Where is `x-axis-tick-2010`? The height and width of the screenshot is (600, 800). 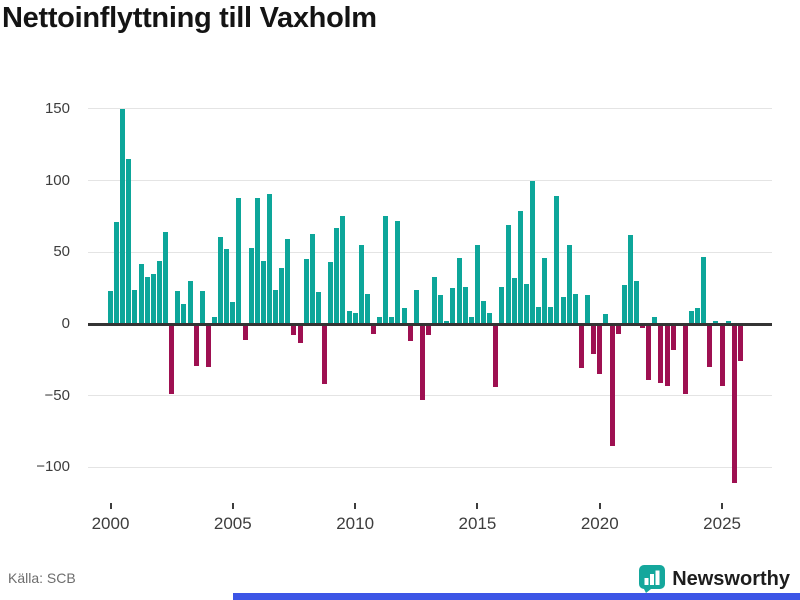 x-axis-tick-2010 is located at coordinates (355, 506).